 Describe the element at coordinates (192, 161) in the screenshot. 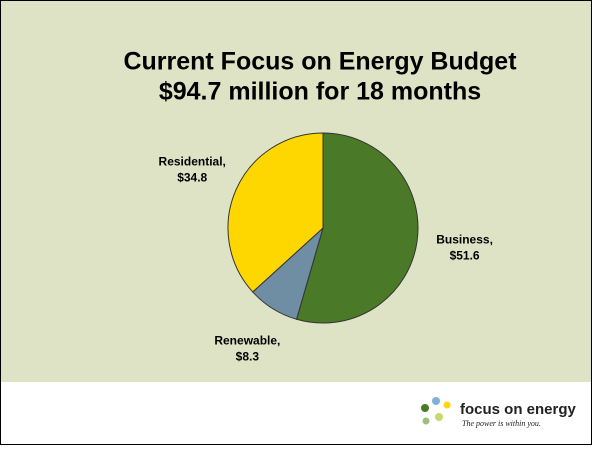

I see `slice-category-label: Residential,` at that location.